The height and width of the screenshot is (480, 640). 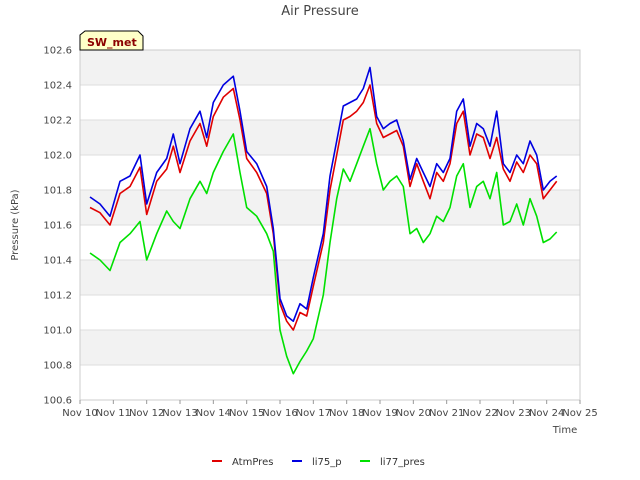 I want to click on y-tick-label: 100.8, so click(x=57, y=366).